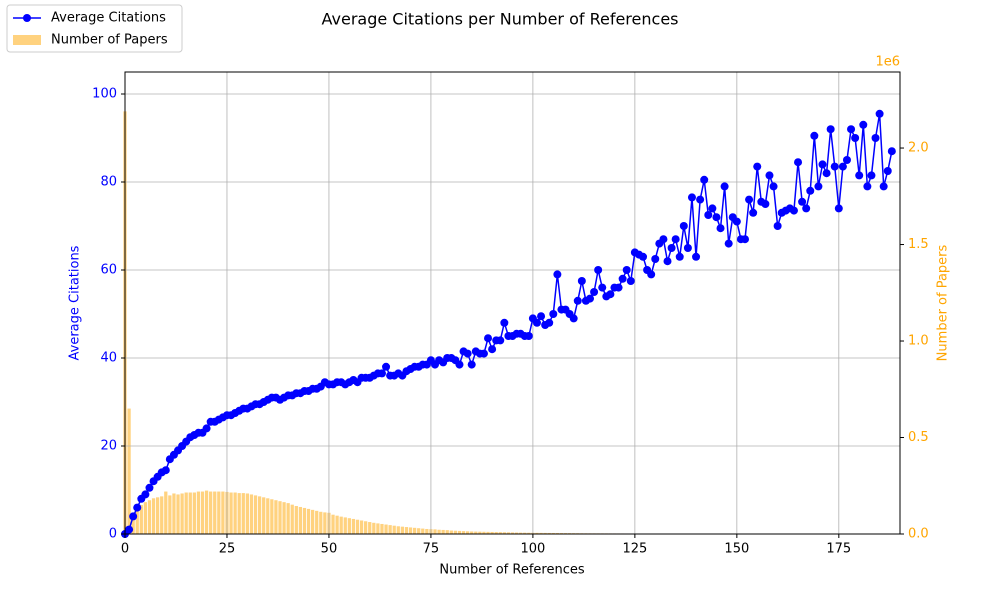  I want to click on x-tick-label: 125, so click(634, 549).